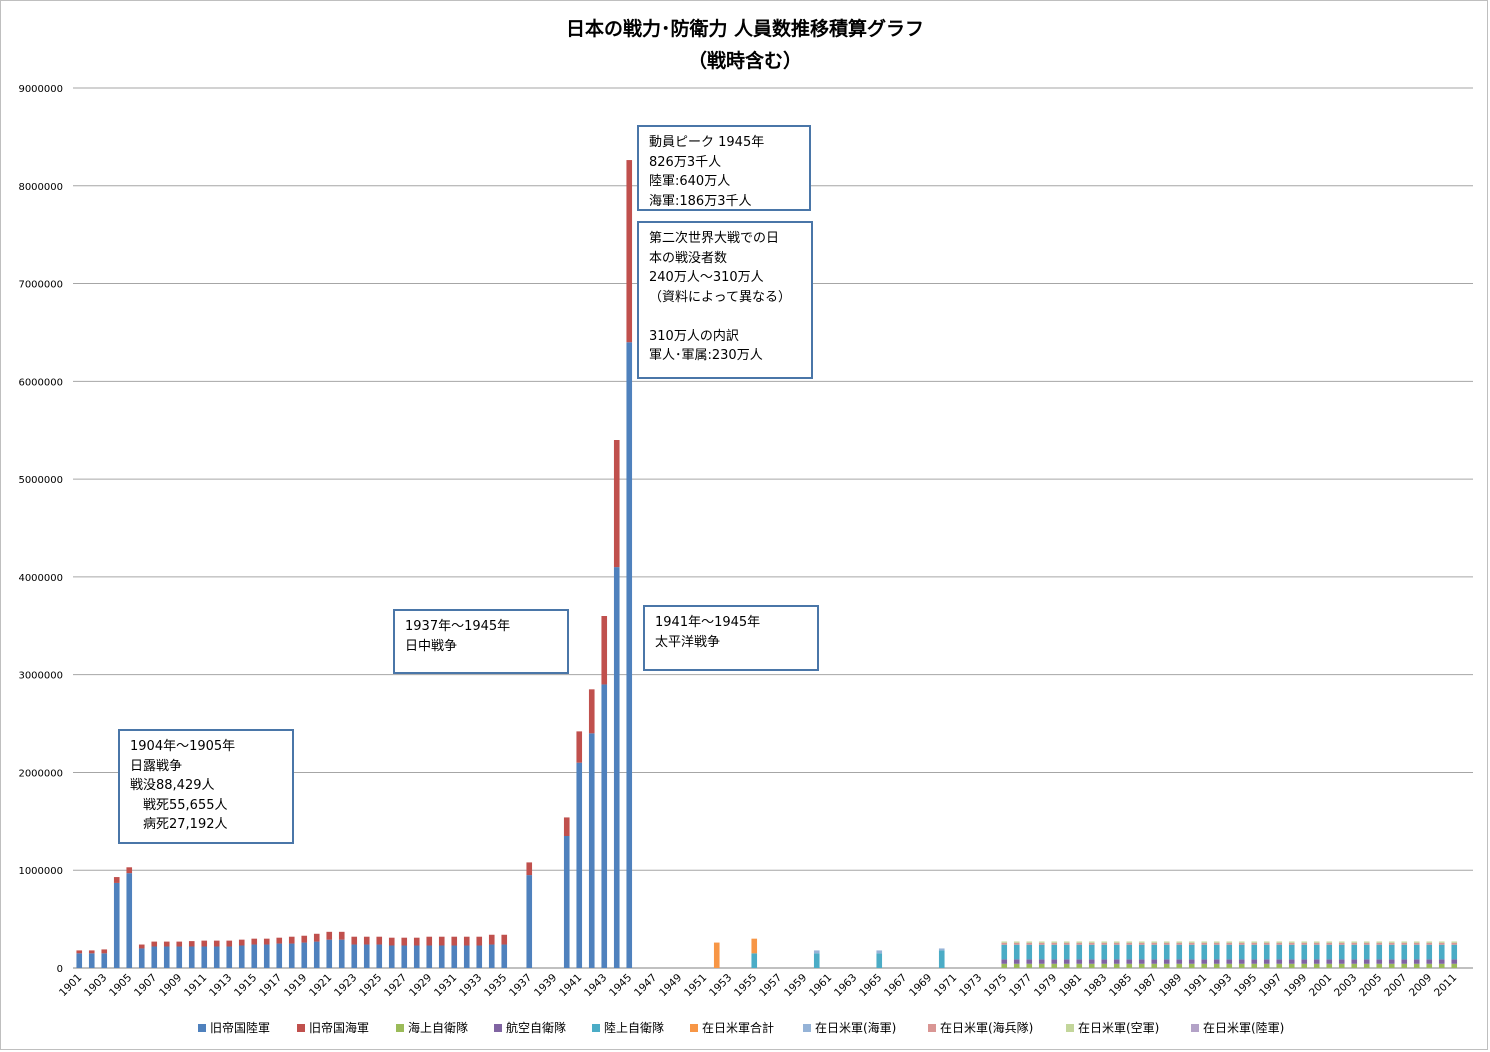 The width and height of the screenshot is (1490, 1052). What do you see at coordinates (40, 871) in the screenshot?
I see `y-tick-label: 1000000` at bounding box center [40, 871].